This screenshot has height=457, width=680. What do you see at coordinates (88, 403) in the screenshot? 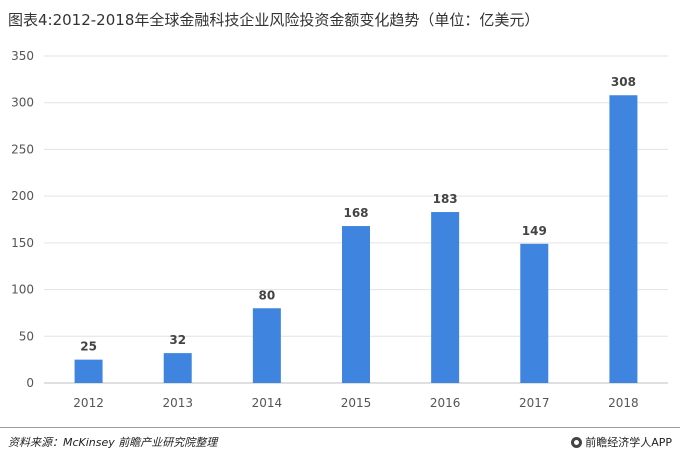
I see `x-tick-label: 2012` at bounding box center [88, 403].